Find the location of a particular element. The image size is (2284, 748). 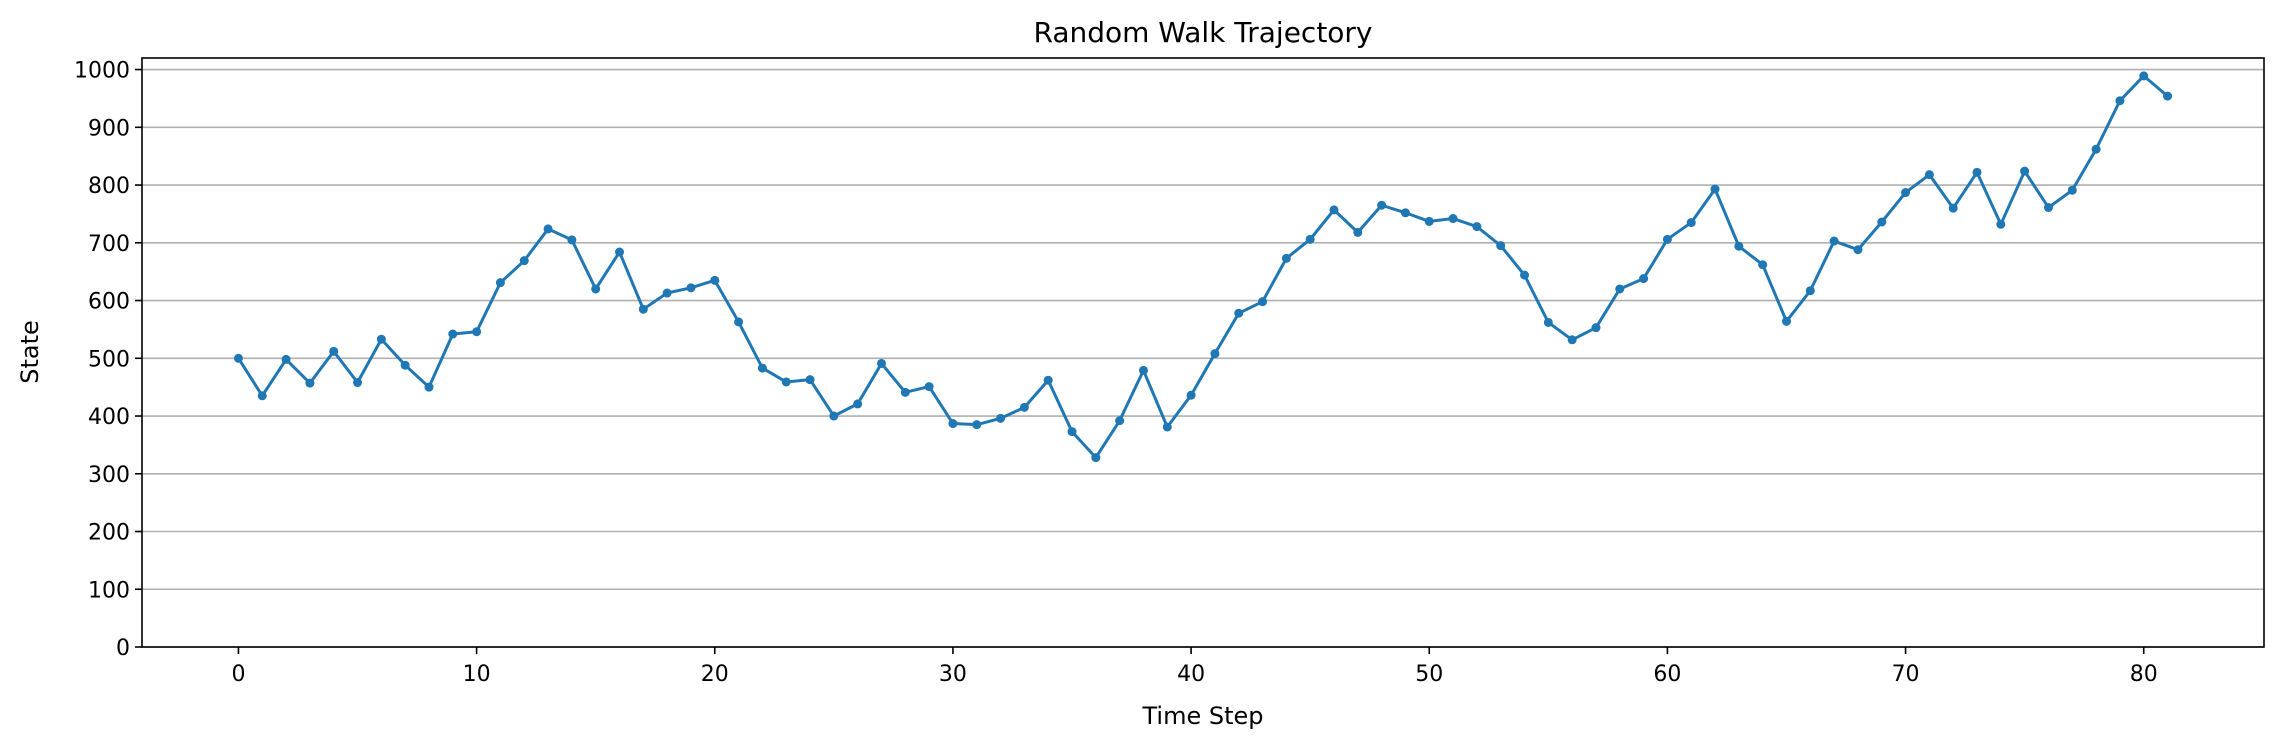

y-tick-label: 100 is located at coordinates (109, 590).